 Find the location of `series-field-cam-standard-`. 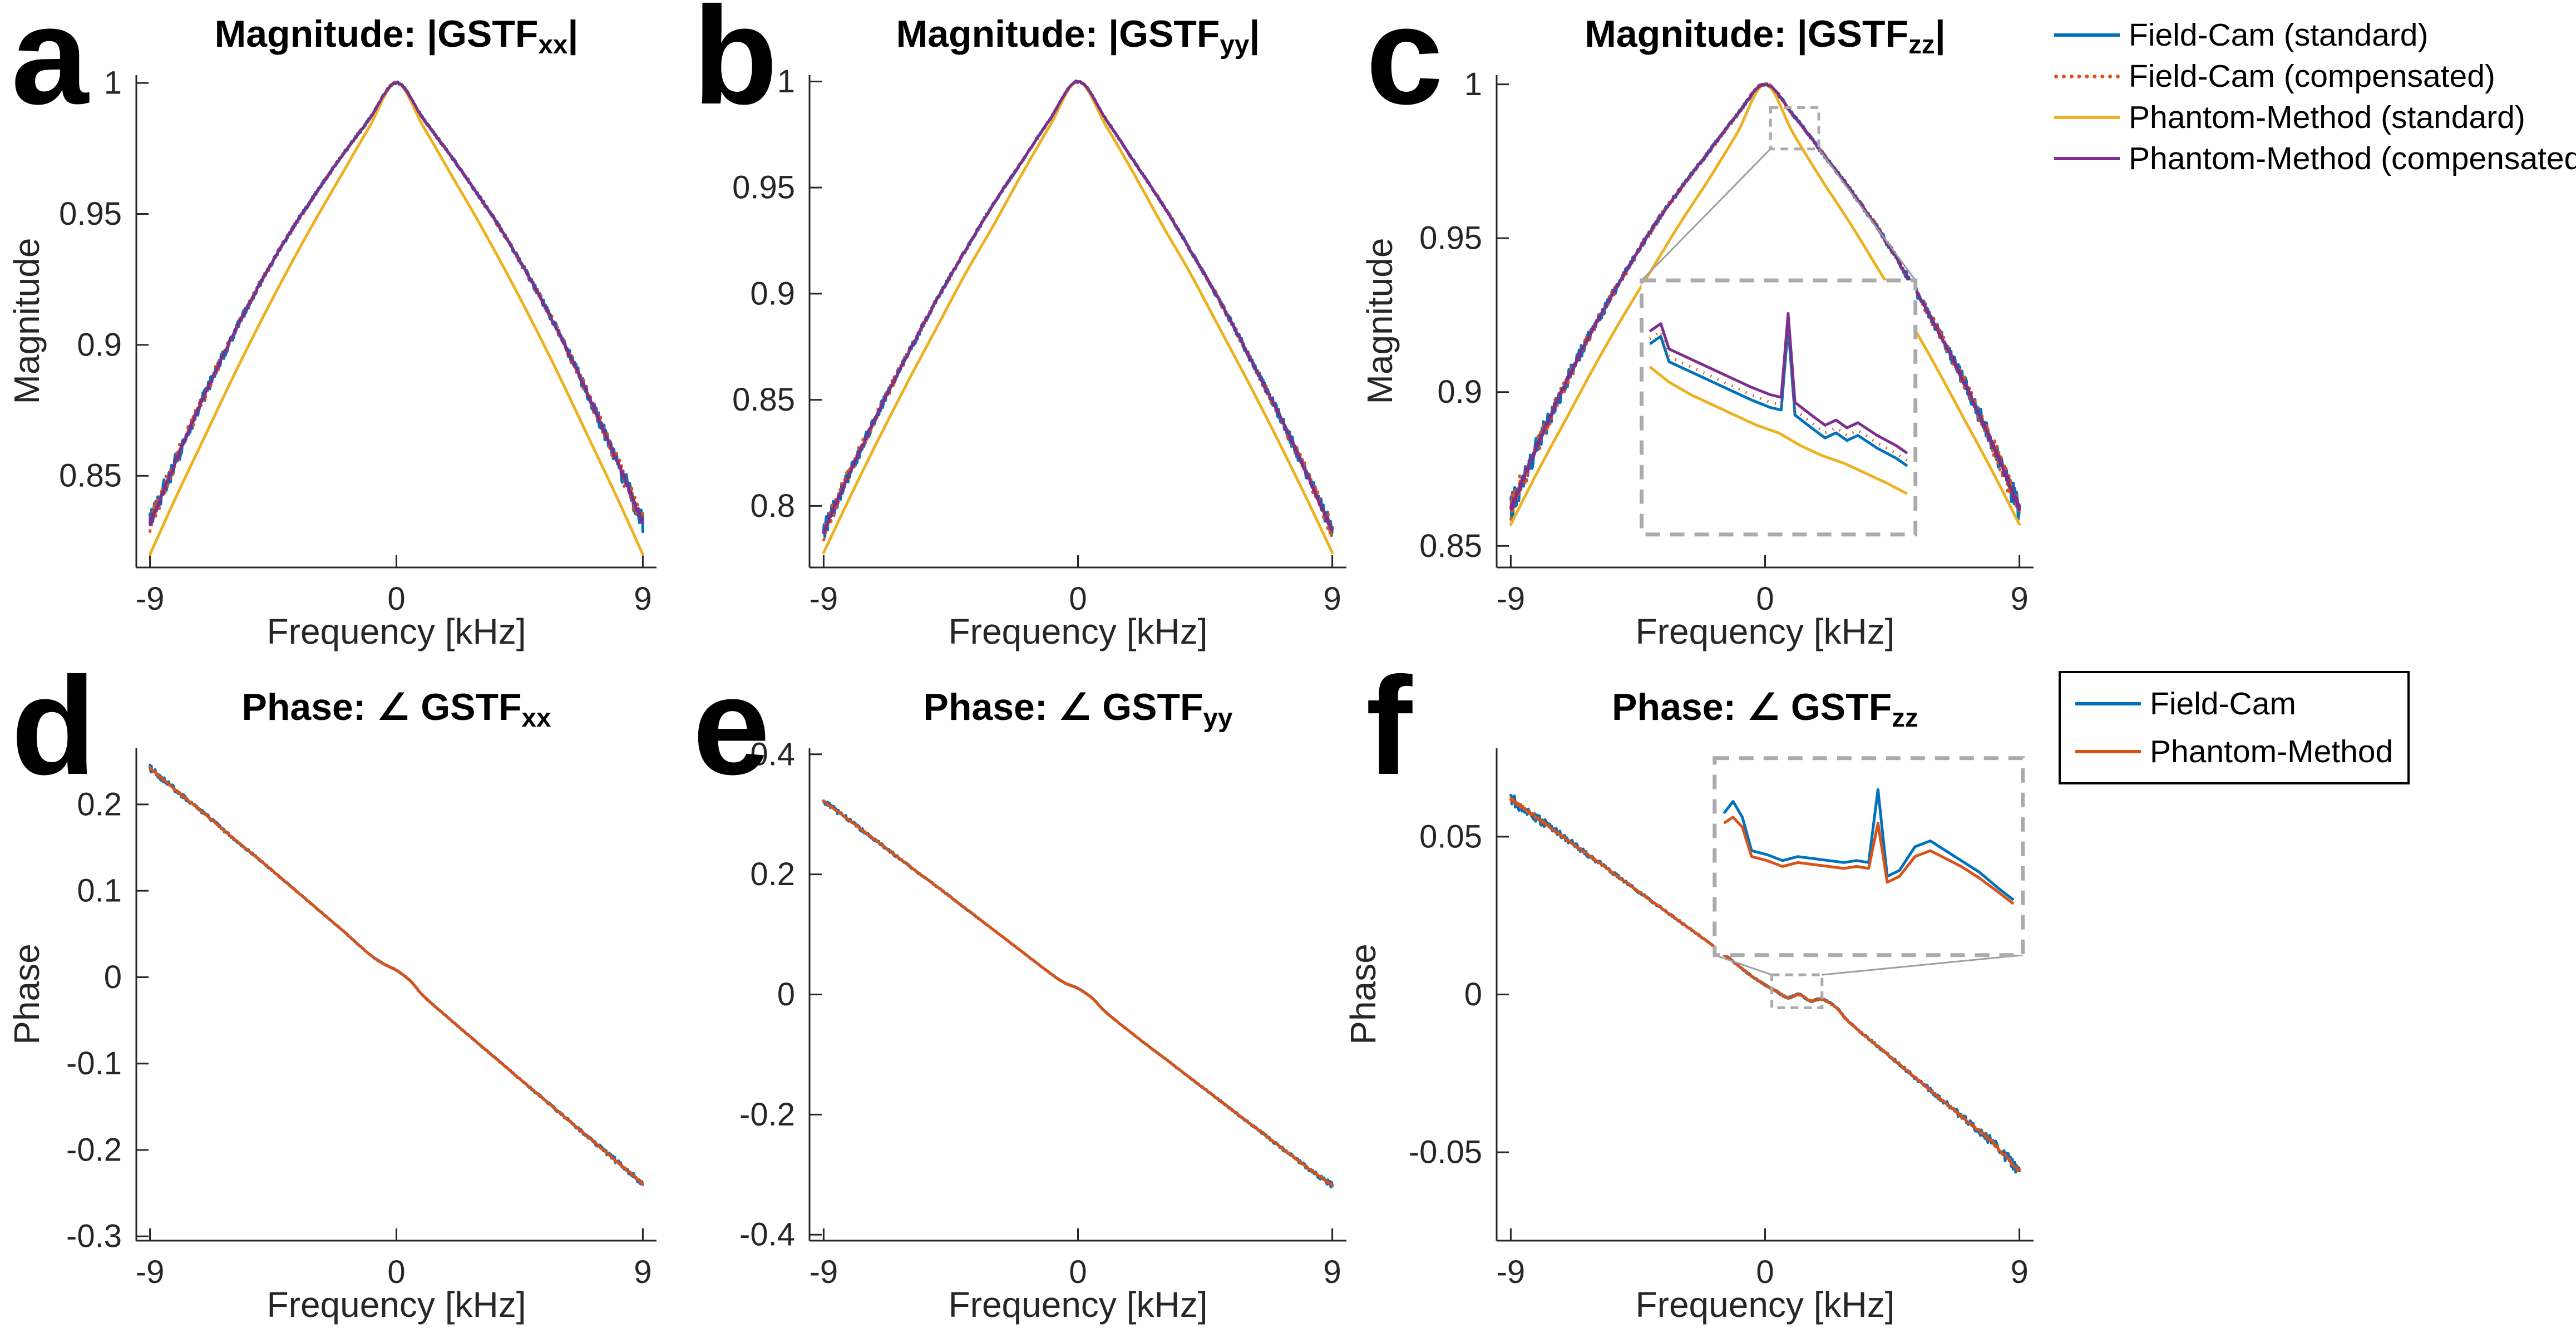

series-field-cam-standard- is located at coordinates (397, 307).